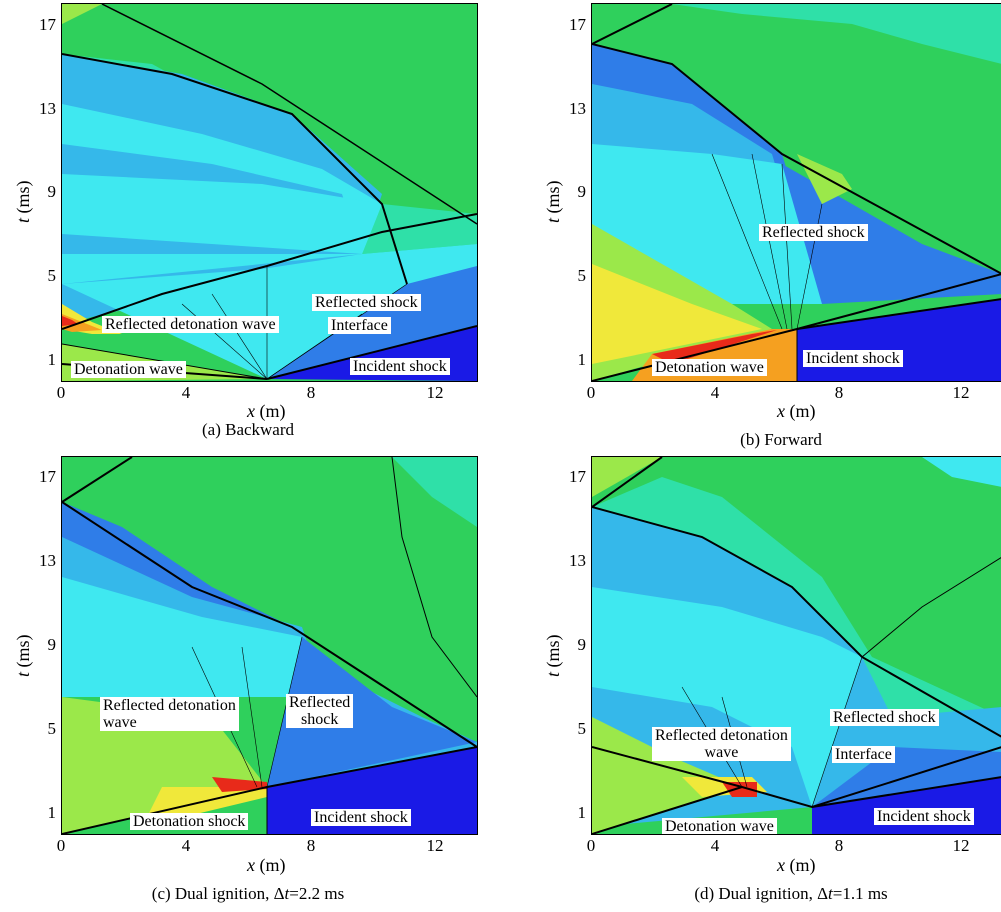  What do you see at coordinates (781, 439) in the screenshot?
I see `caption-b: (b) Forward` at bounding box center [781, 439].